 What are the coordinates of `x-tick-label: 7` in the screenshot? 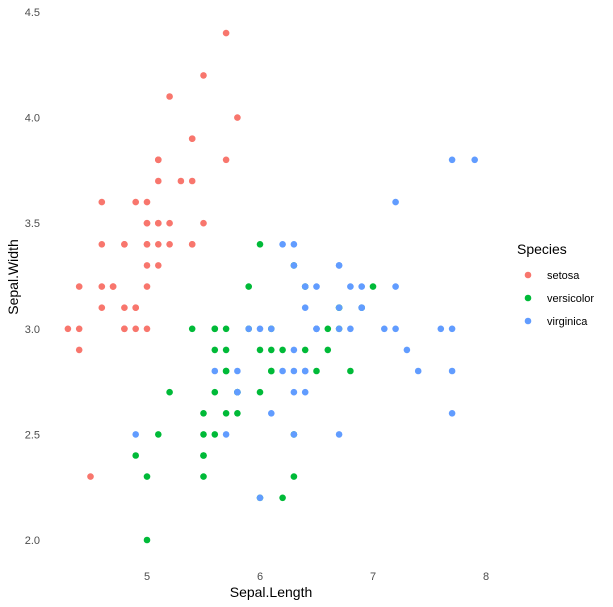 It's located at (373, 577).